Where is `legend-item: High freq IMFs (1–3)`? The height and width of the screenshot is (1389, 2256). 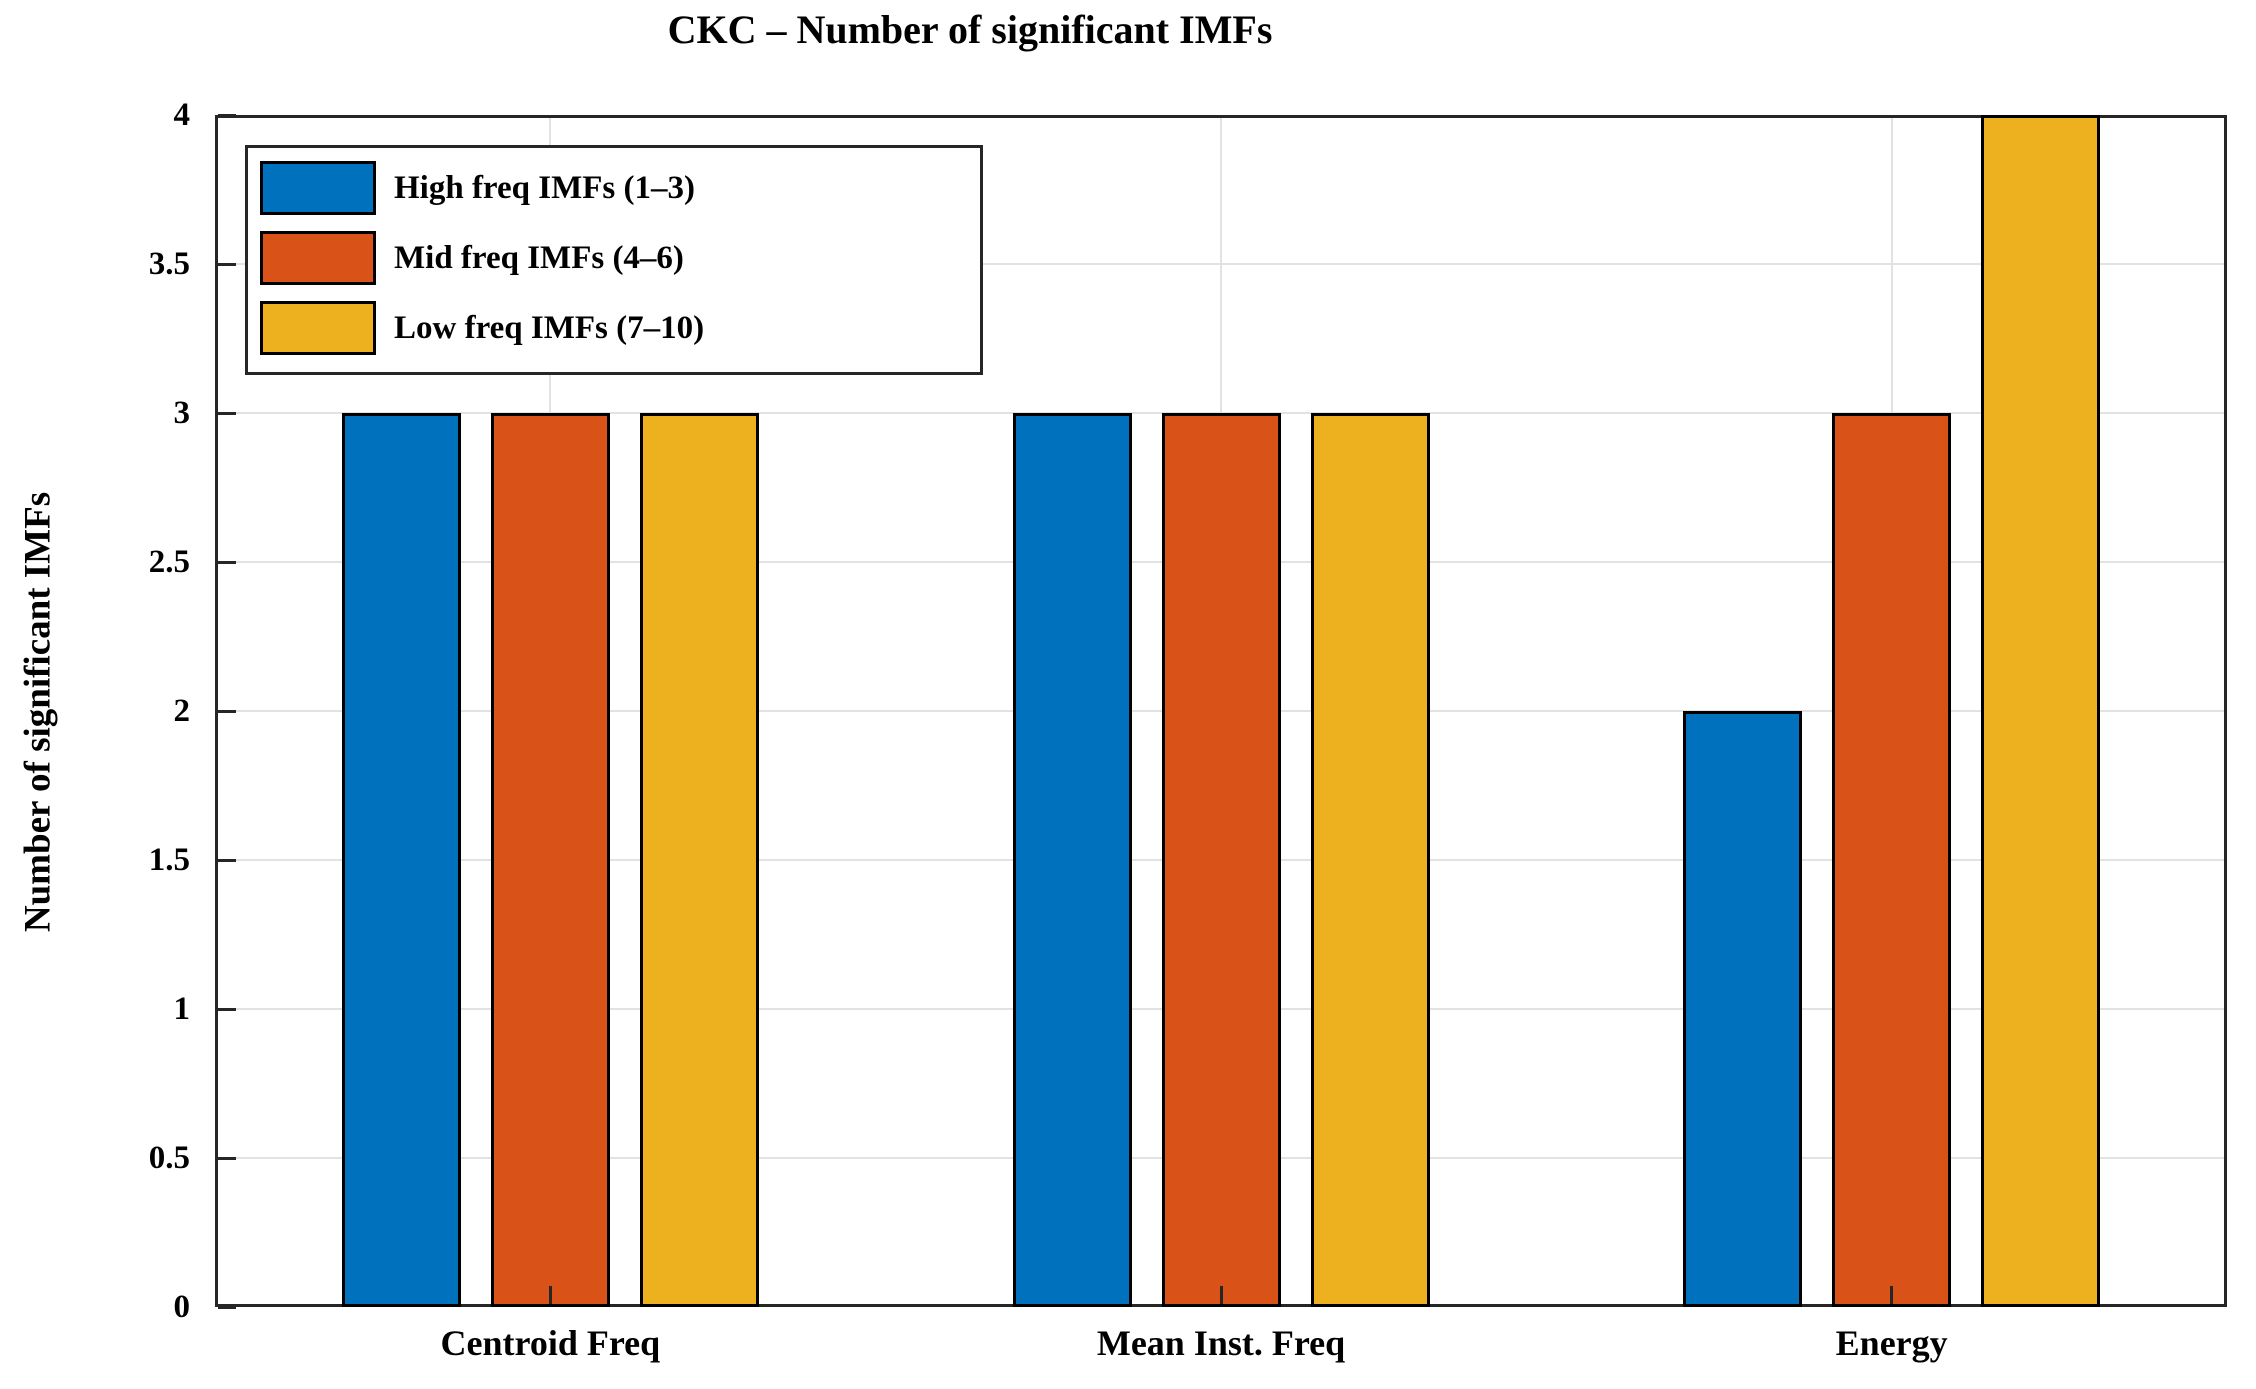
legend-item: High freq IMFs (1–3) is located at coordinates (615, 188).